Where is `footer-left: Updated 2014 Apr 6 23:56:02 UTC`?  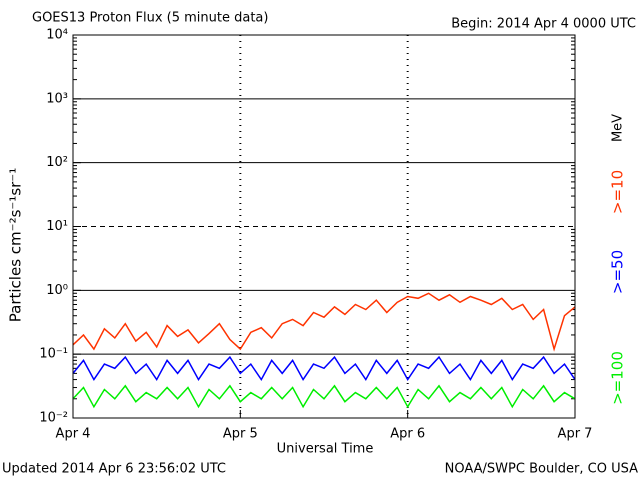
footer-left: Updated 2014 Apr 6 23:56:02 UTC is located at coordinates (114, 469).